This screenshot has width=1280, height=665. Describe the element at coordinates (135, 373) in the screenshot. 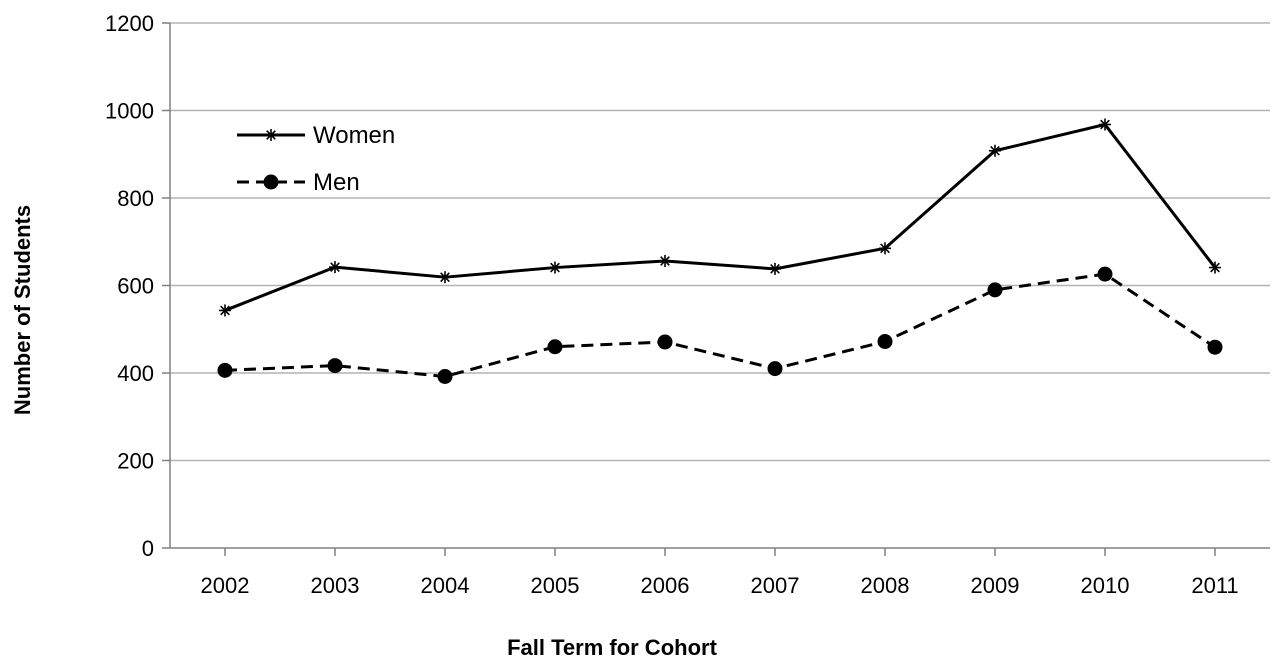

I see `y-tick-label: 400` at that location.